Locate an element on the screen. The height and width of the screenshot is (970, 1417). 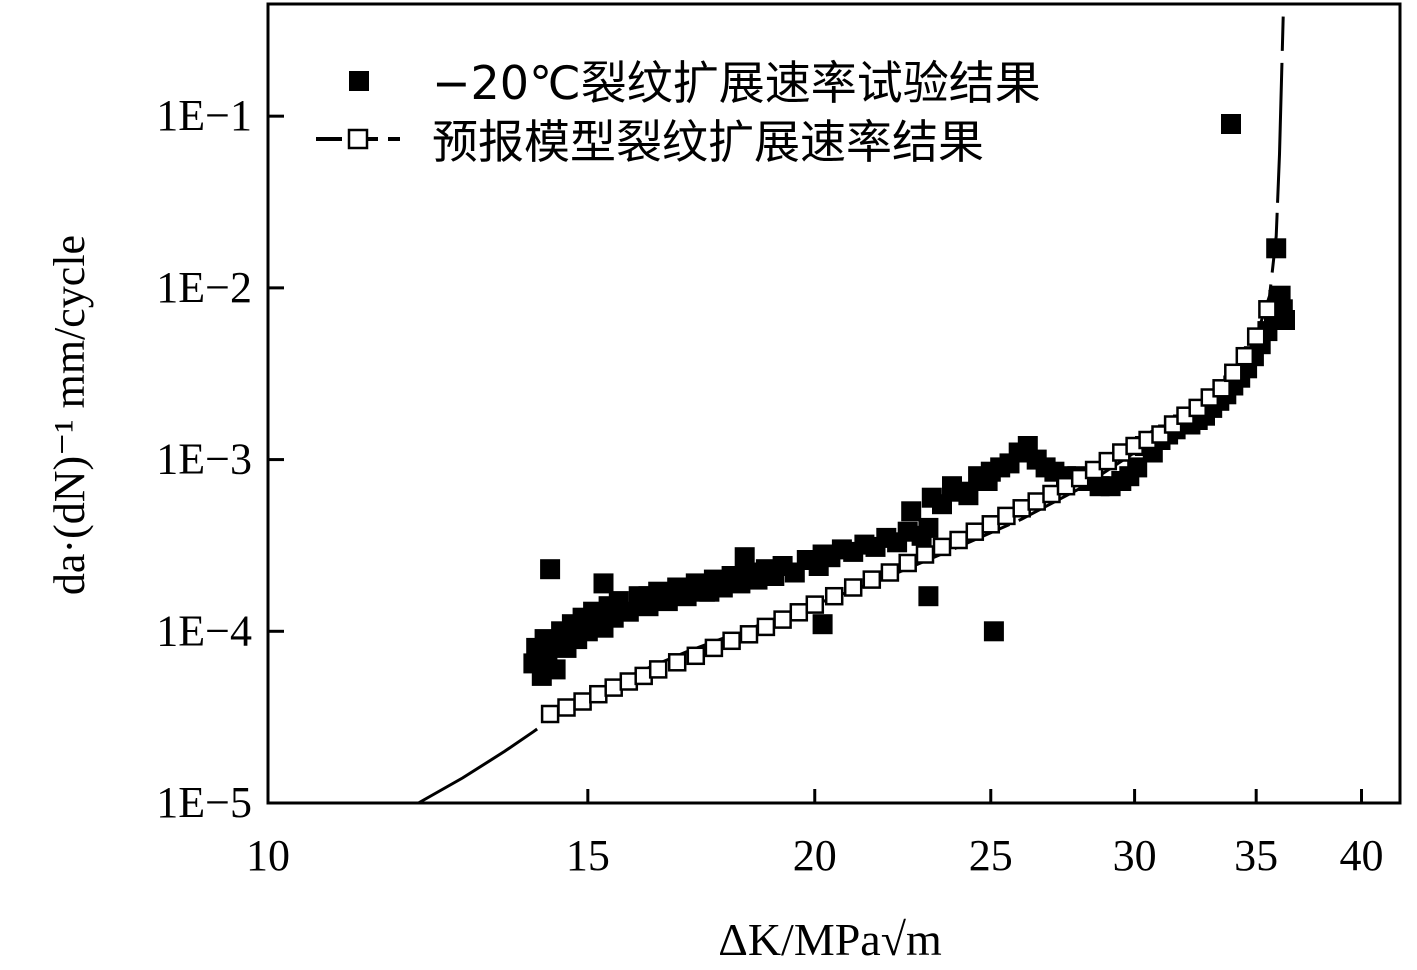
y-tick-label: 1E−1 is located at coordinates (204, 115).